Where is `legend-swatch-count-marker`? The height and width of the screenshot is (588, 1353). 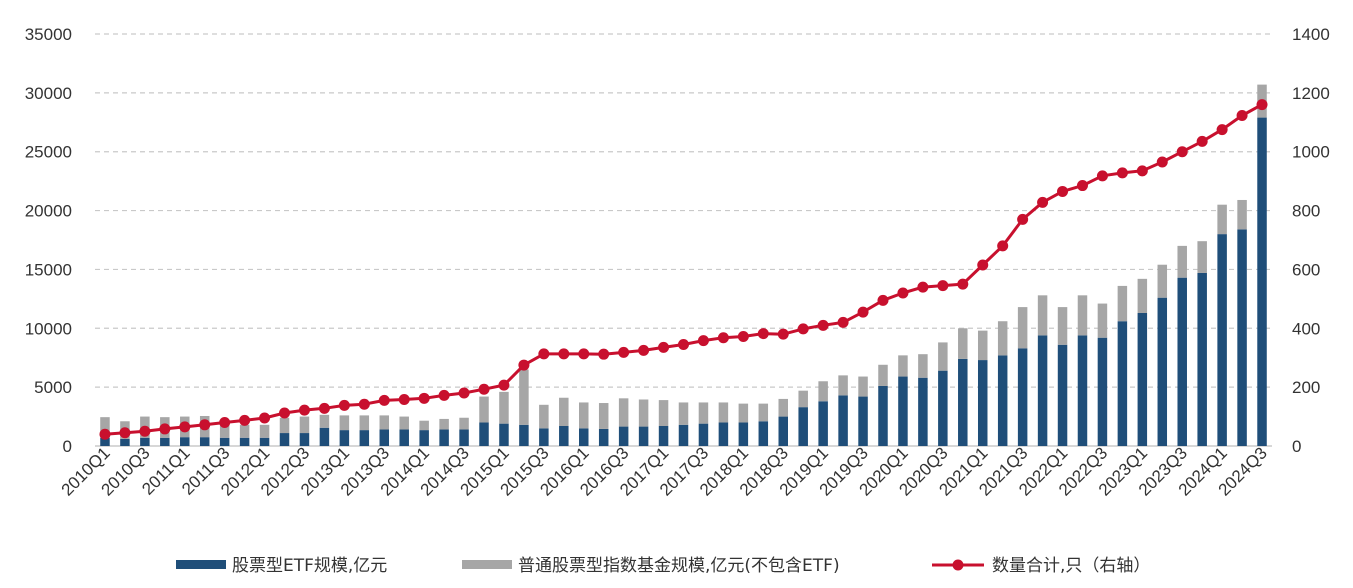
legend-swatch-count-marker is located at coordinates (958, 565).